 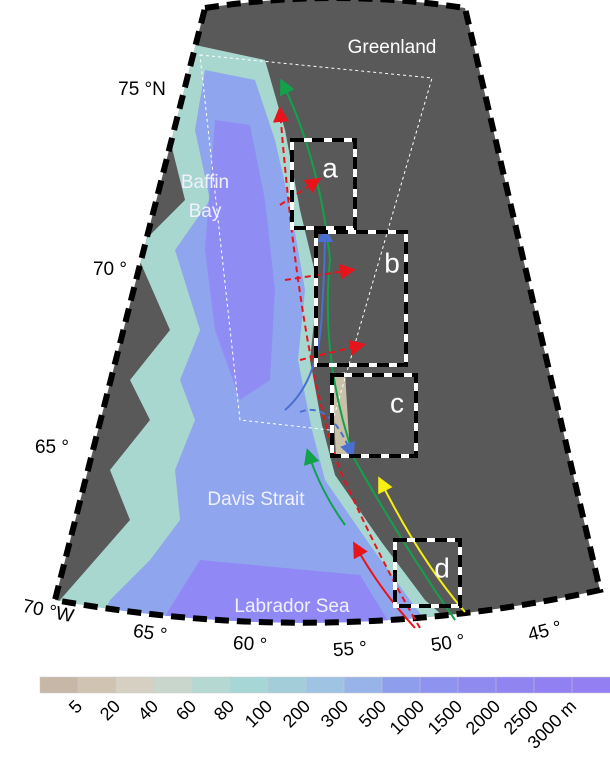 What do you see at coordinates (296, 713) in the screenshot?
I see `colorbar-label: 200` at bounding box center [296, 713].